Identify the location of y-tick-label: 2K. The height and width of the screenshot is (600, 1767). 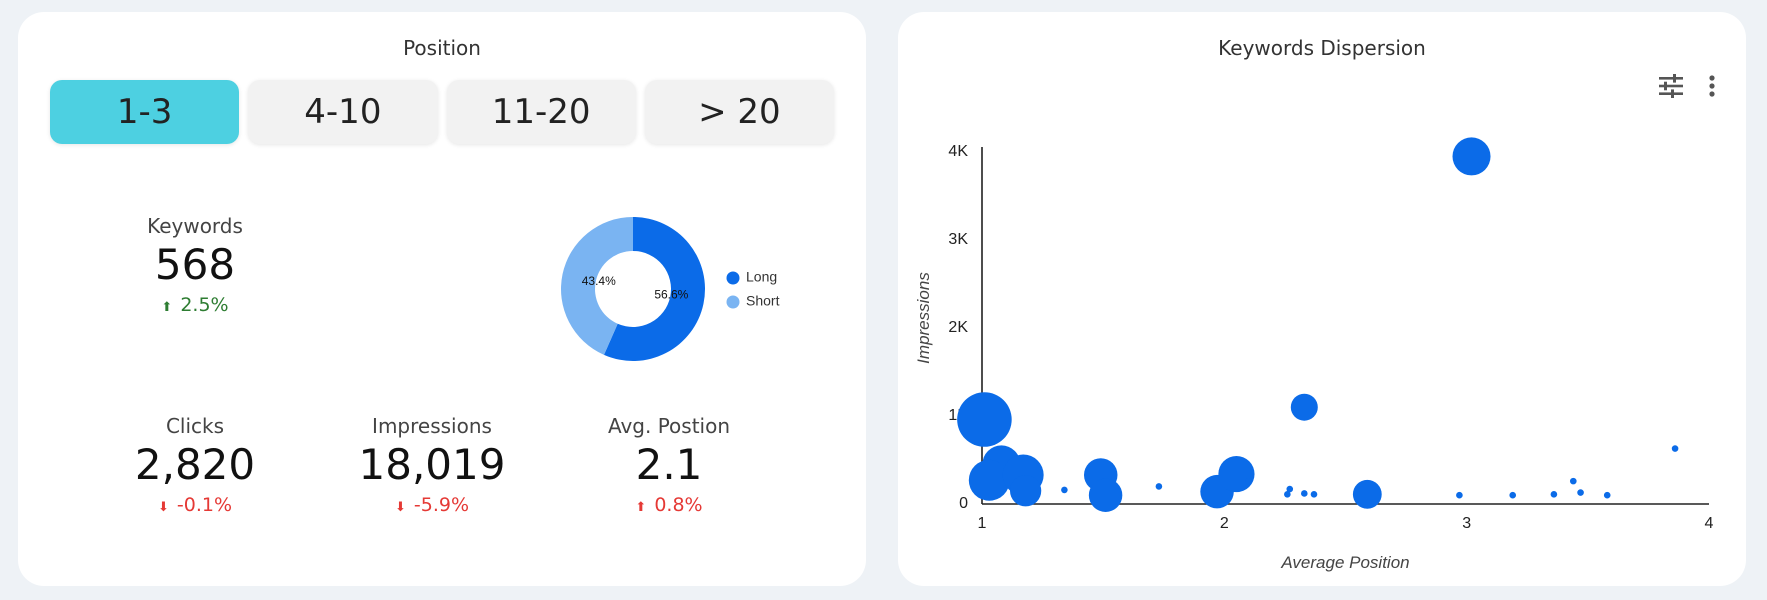
(958, 327).